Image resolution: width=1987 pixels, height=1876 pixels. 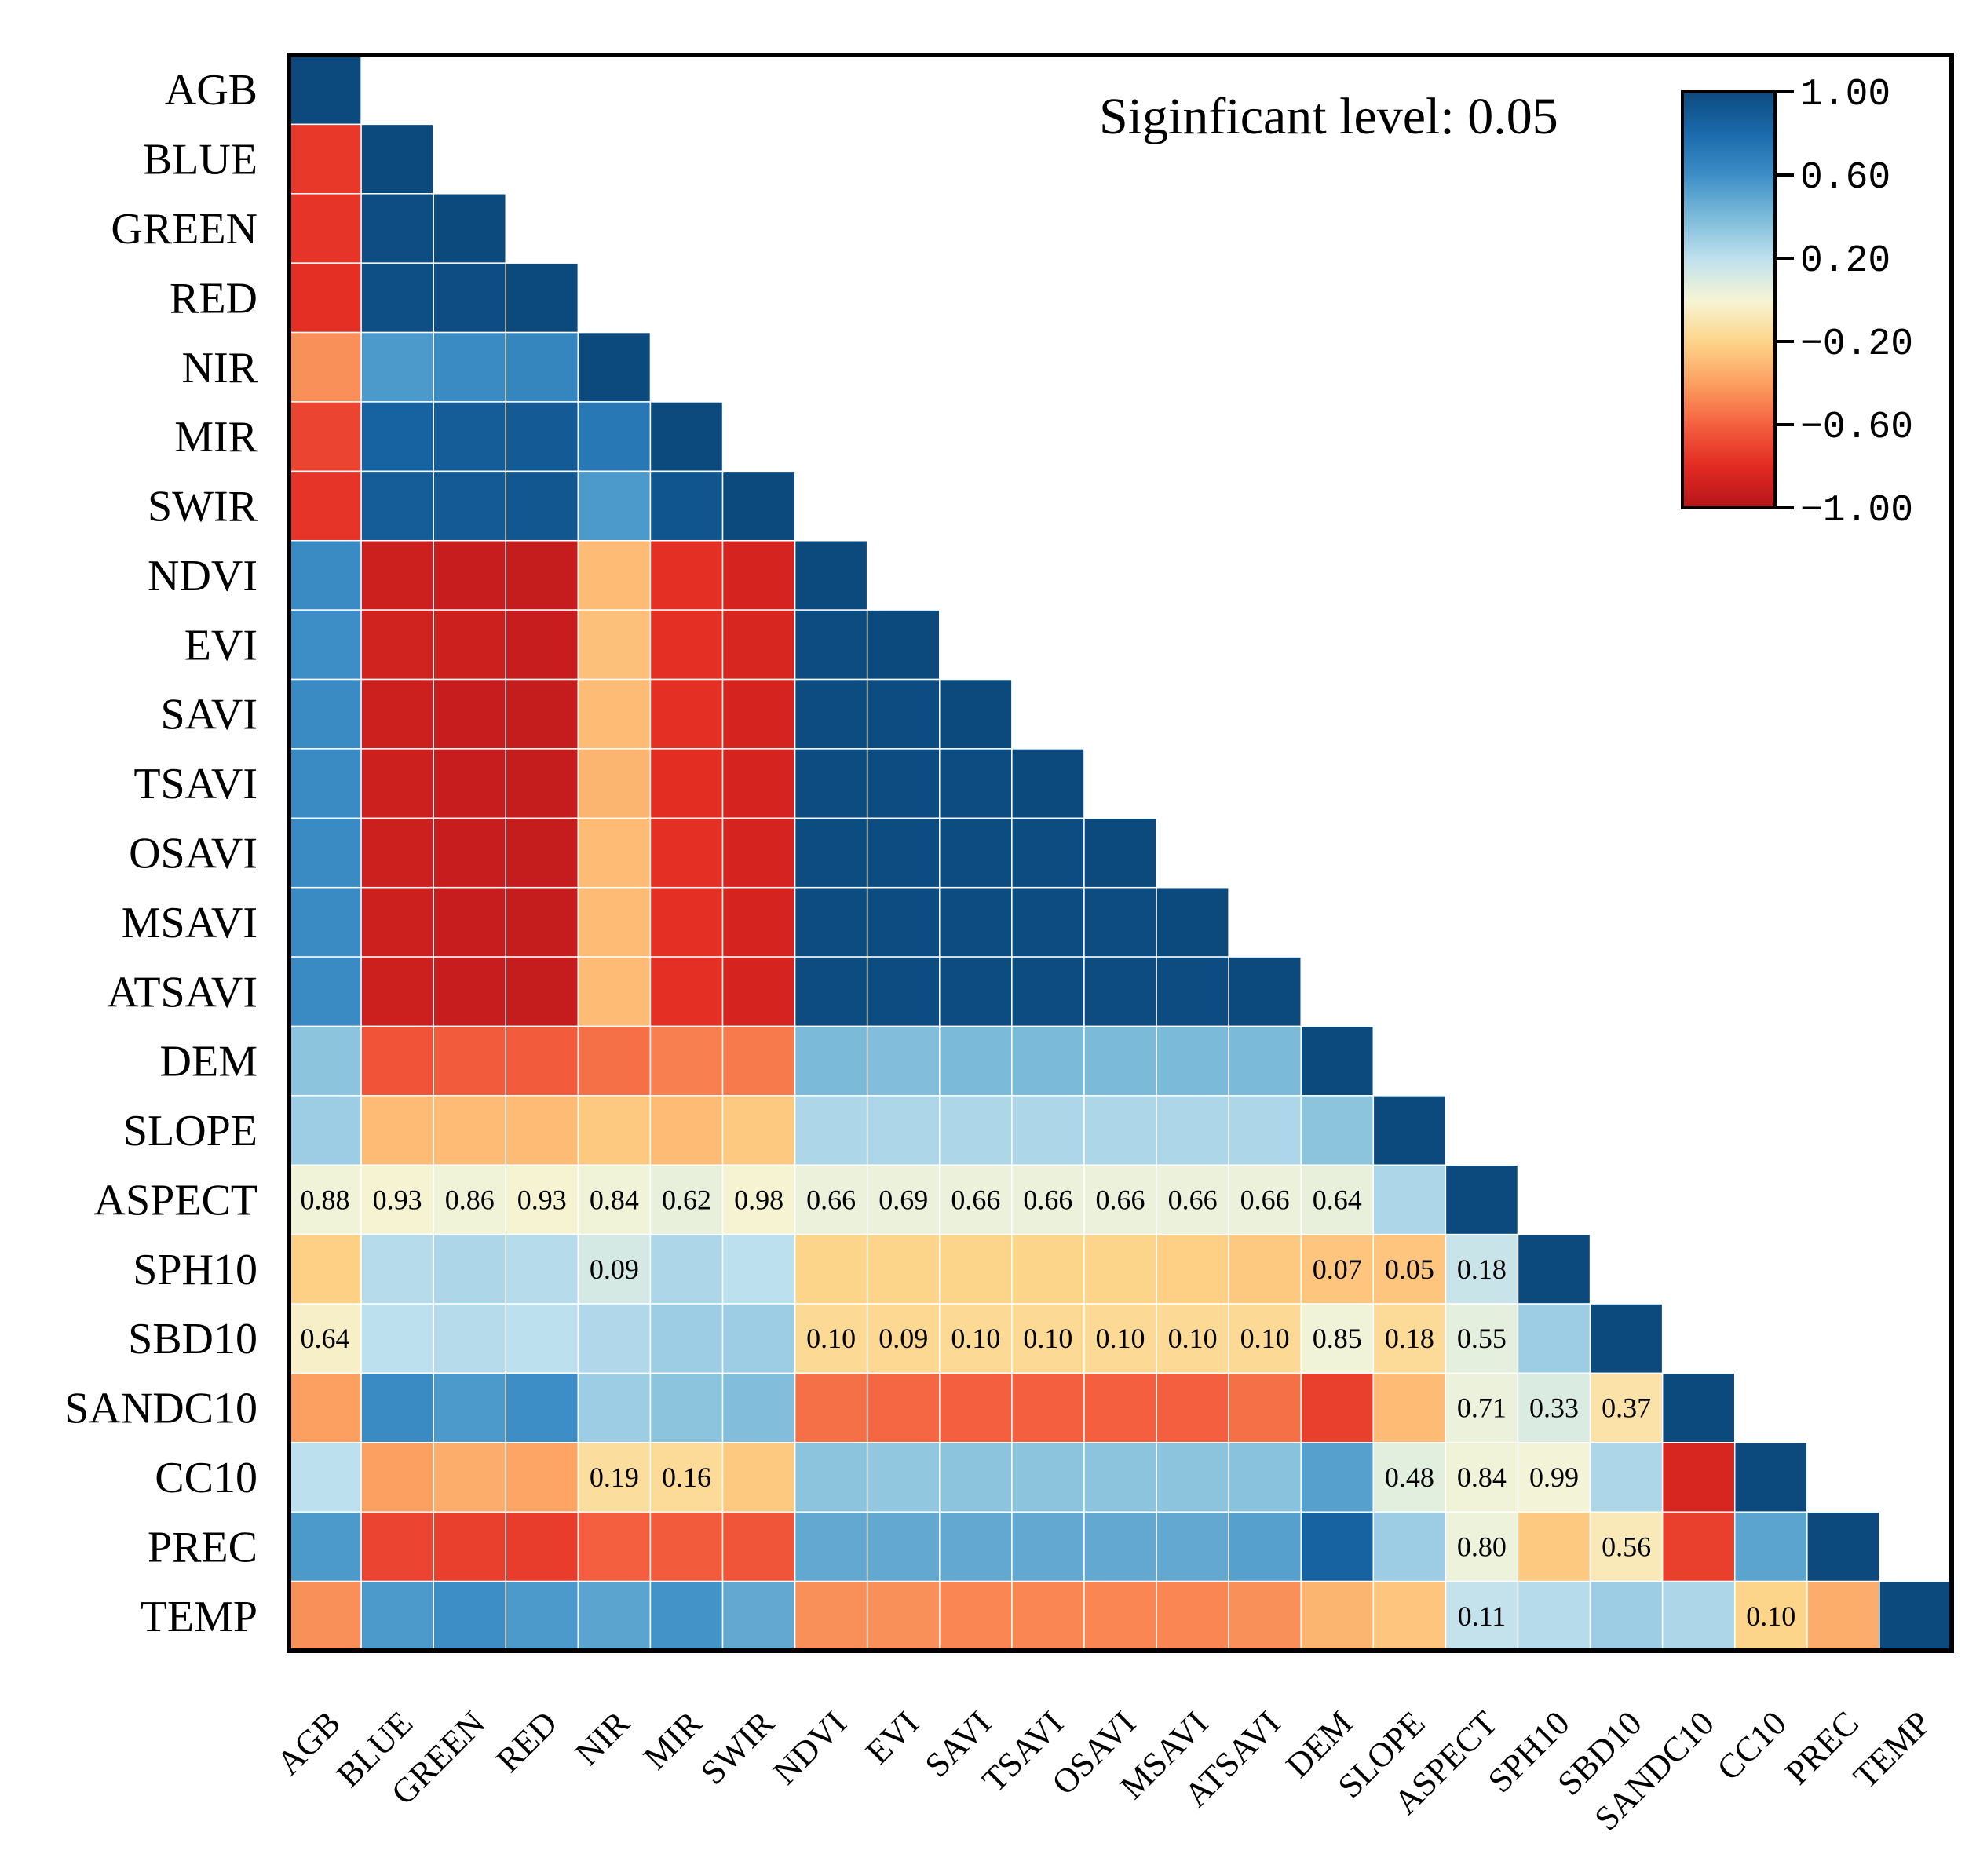 What do you see at coordinates (1120, 922) in the screenshot?
I see `cell-msavi-osavi` at bounding box center [1120, 922].